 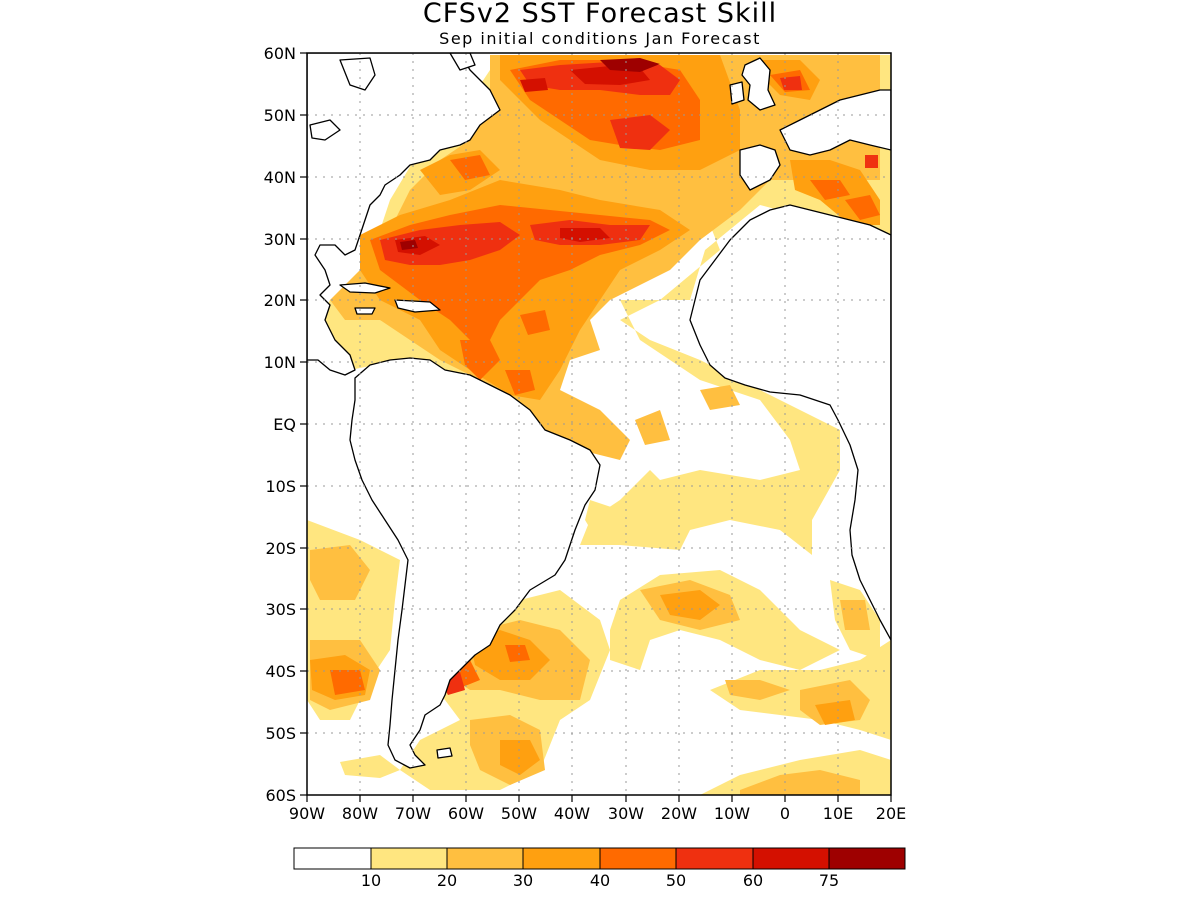 I want to click on colorbar-label: 60, so click(x=753, y=880).